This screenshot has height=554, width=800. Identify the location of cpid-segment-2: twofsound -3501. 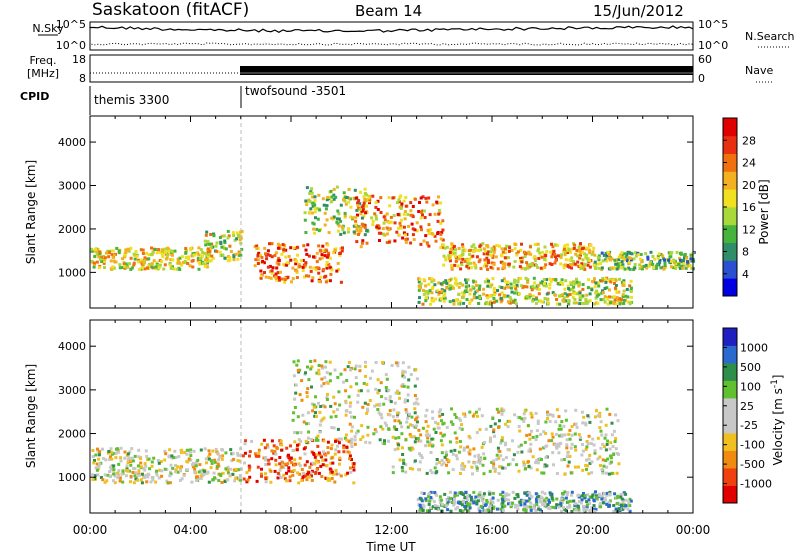
(295, 91).